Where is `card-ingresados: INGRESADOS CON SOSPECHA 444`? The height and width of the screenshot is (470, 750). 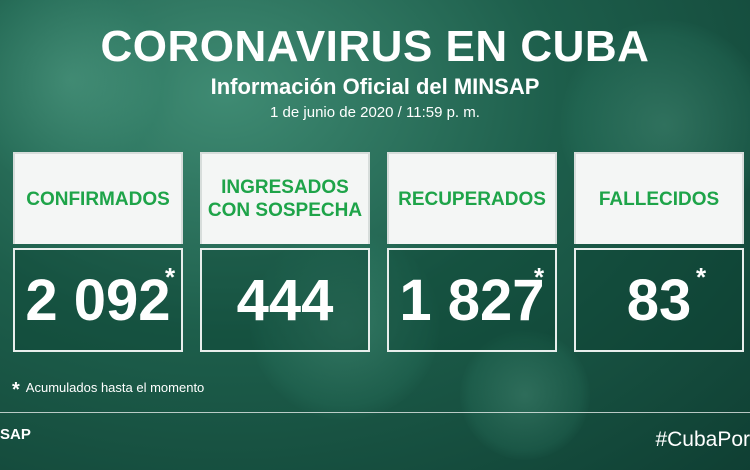 card-ingresados: INGRESADOS CON SOSPECHA 444 is located at coordinates (285, 252).